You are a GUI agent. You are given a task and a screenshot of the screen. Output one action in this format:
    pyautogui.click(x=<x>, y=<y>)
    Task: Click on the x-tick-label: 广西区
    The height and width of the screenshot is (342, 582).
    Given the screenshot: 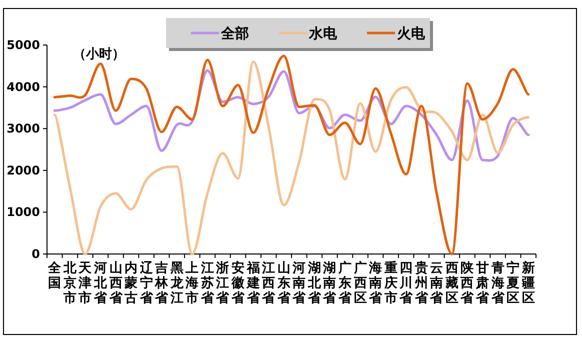 What is the action you would take?
    pyautogui.click(x=359, y=283)
    